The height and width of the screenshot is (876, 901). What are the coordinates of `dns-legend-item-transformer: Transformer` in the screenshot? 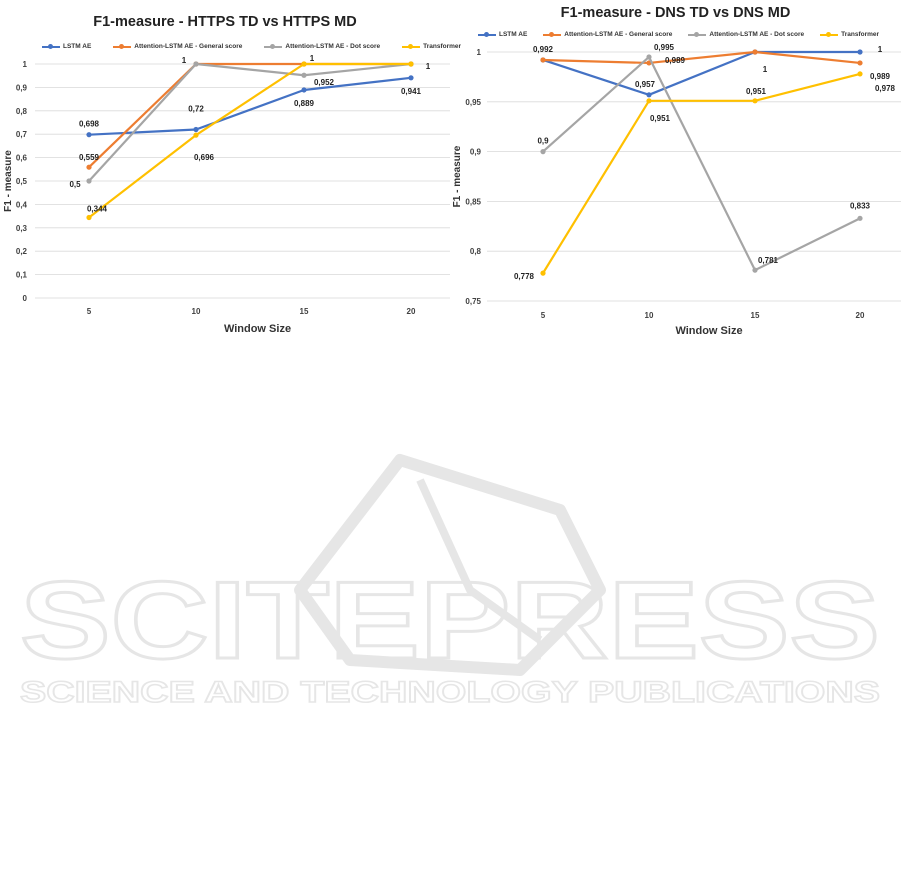 It's located at (849, 34).